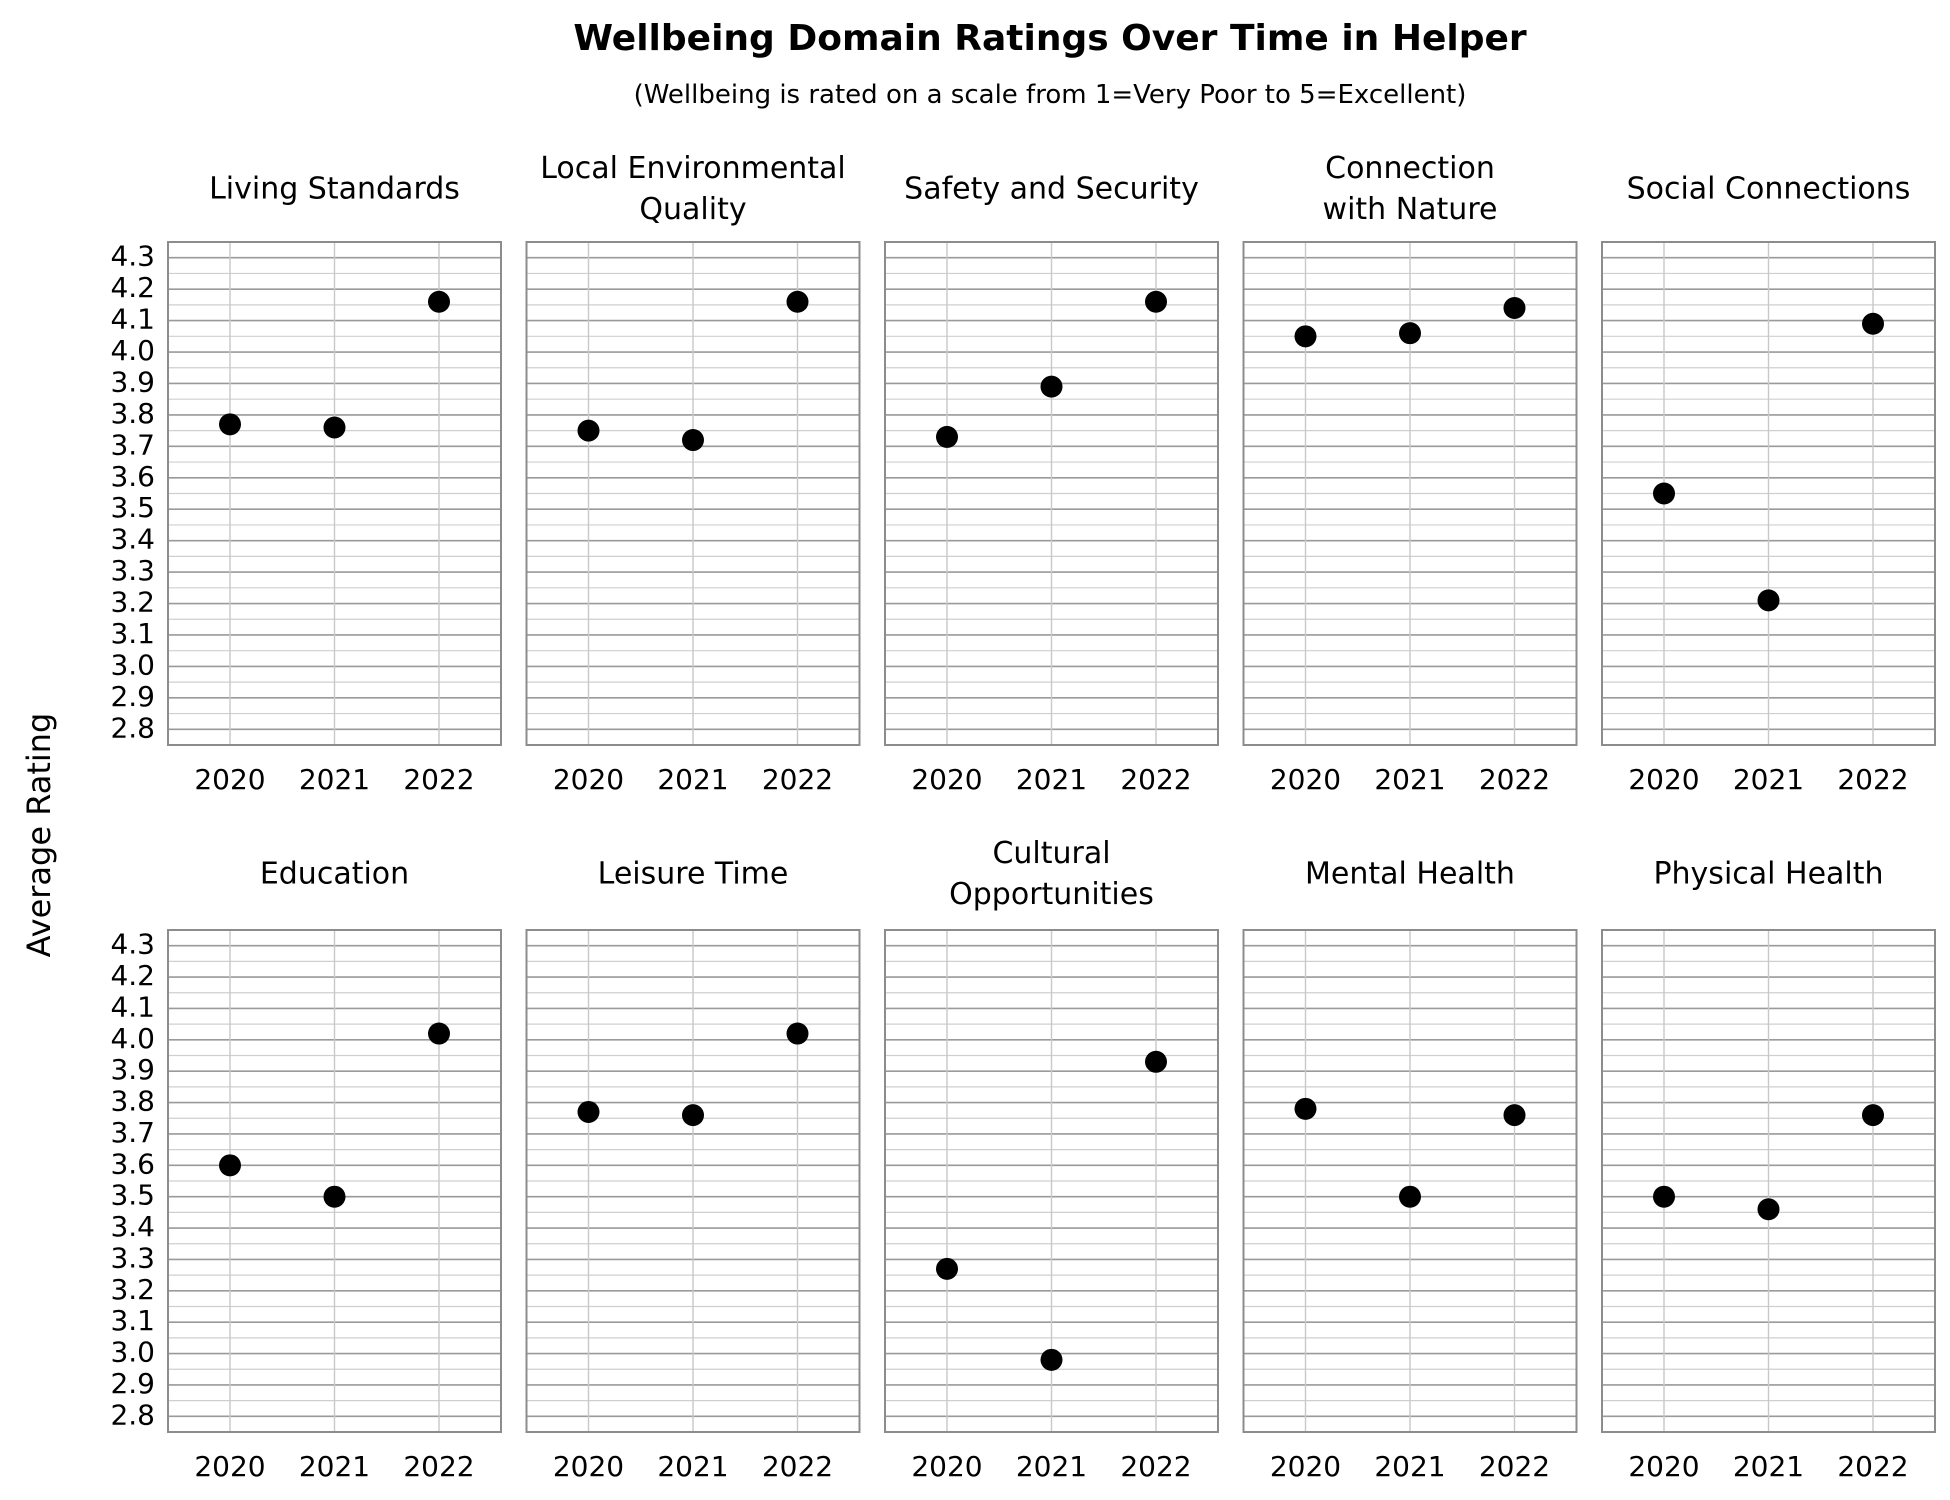 This screenshot has width=1950, height=1500. I want to click on y-tick-label: 4.0, so click(132, 350).